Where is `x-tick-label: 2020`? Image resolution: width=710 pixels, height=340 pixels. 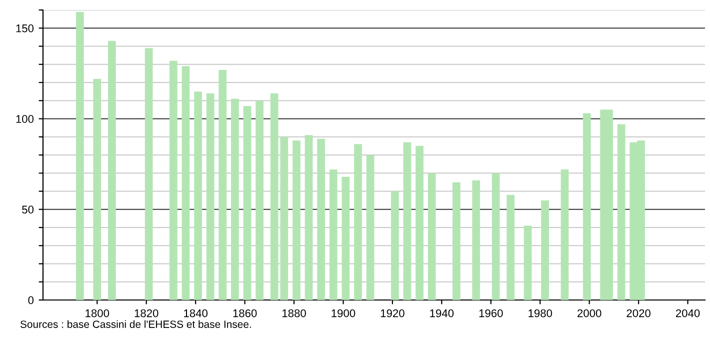 x-tick-label: 2020 is located at coordinates (638, 313).